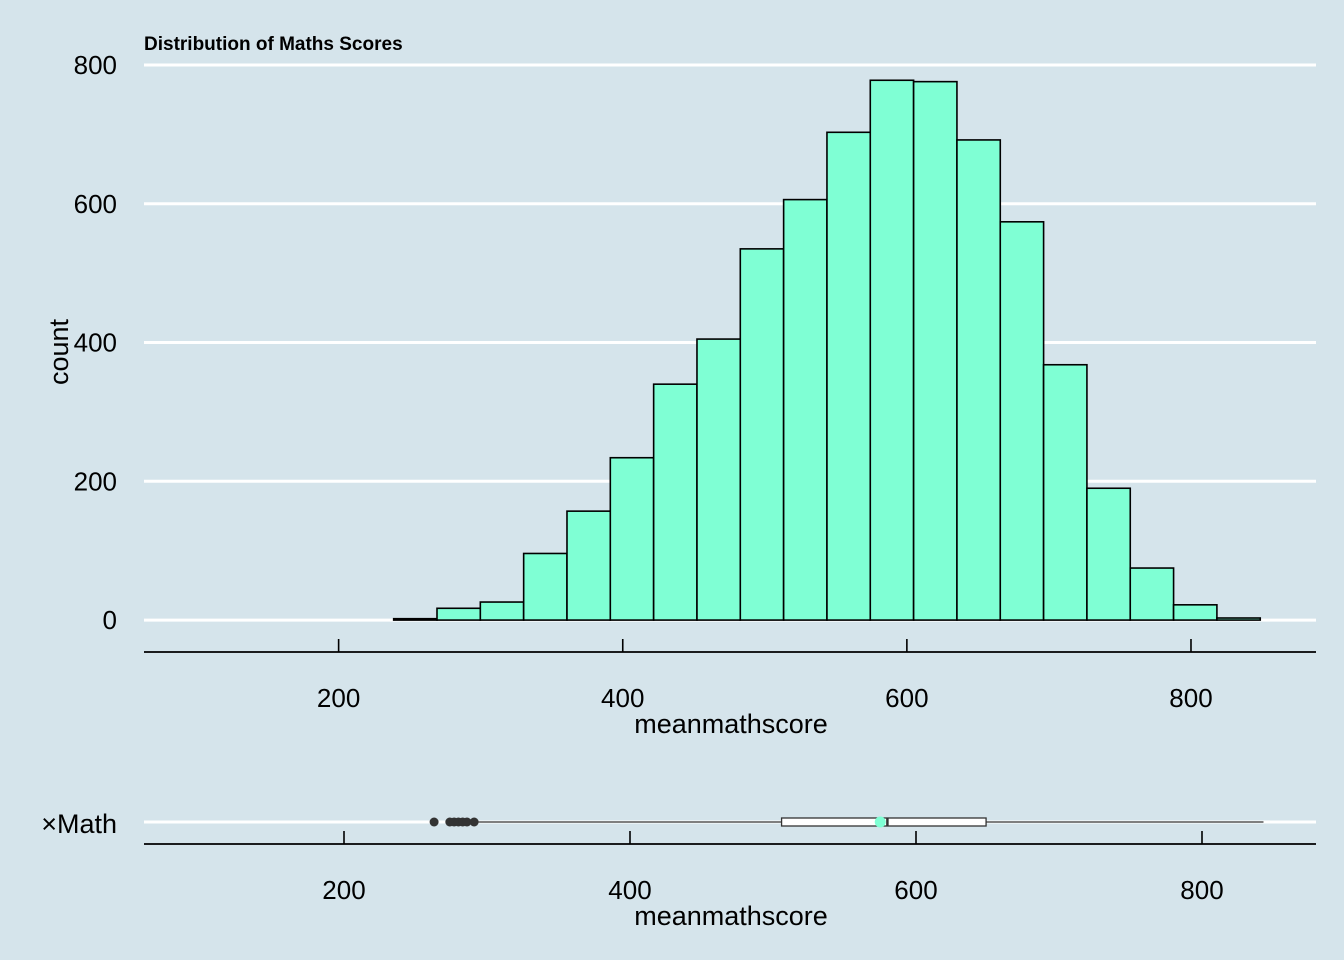  Describe the element at coordinates (273, 44) in the screenshot. I see `chart-title: Distribution of Maths Scores` at that location.